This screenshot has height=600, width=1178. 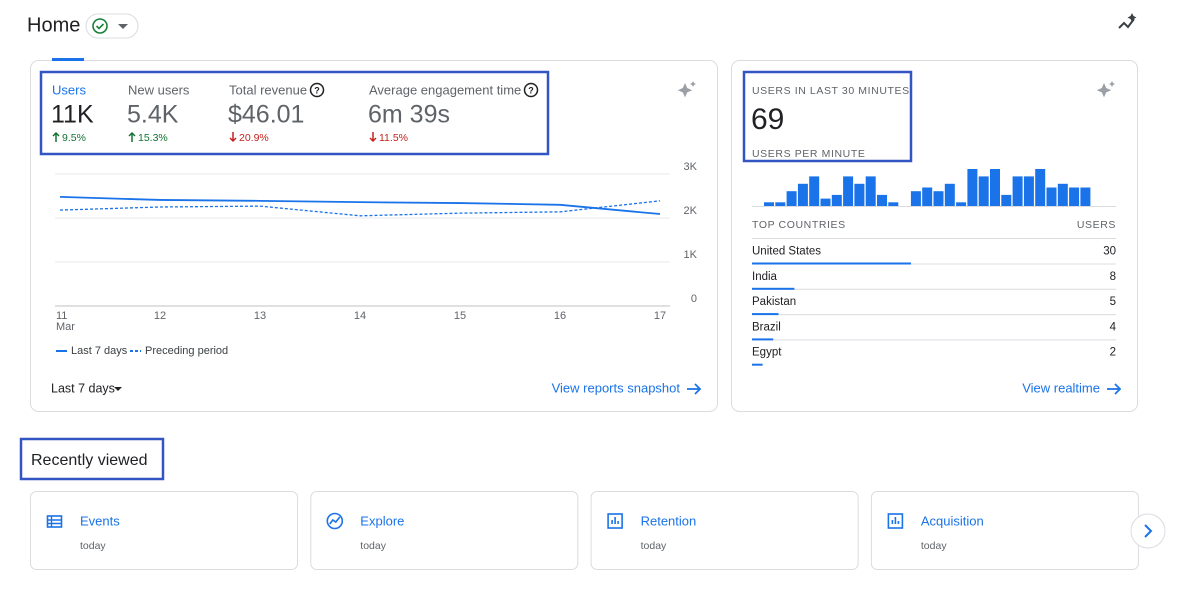 What do you see at coordinates (952, 520) in the screenshot?
I see `recent-title: Acquisition` at bounding box center [952, 520].